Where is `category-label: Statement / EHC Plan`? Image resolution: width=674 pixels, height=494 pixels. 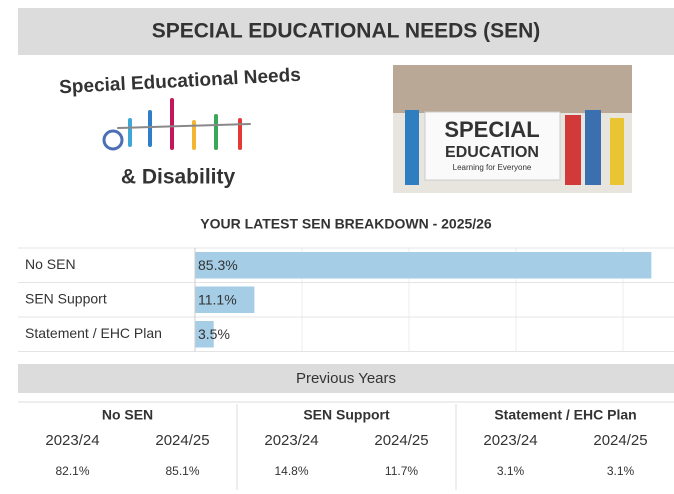
category-label: Statement / EHC Plan is located at coordinates (93, 333).